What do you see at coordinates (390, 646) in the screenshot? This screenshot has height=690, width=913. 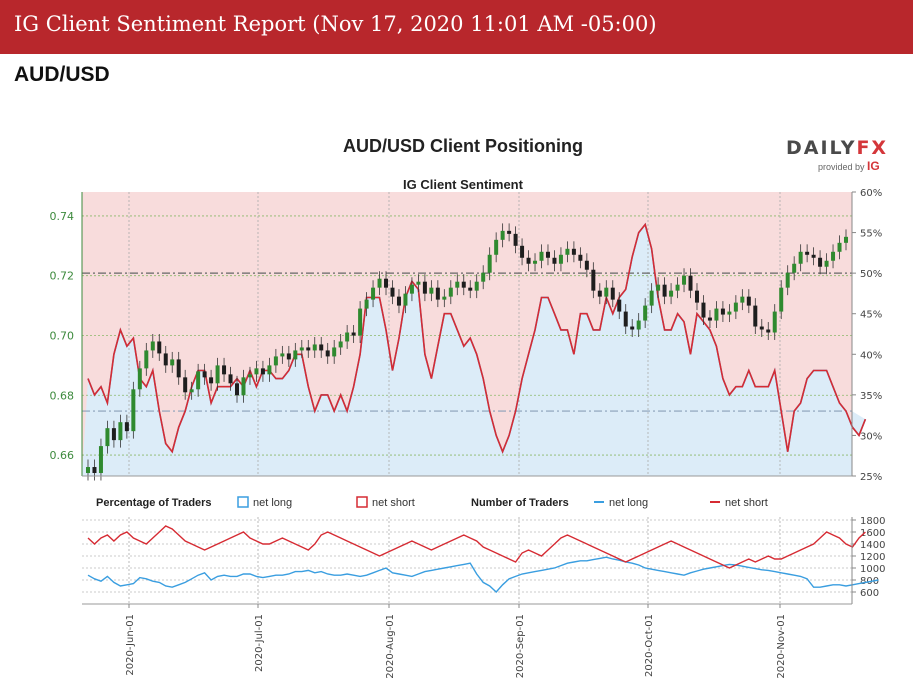 I see `x-tick-label: 2020-Aug-01` at bounding box center [390, 646].